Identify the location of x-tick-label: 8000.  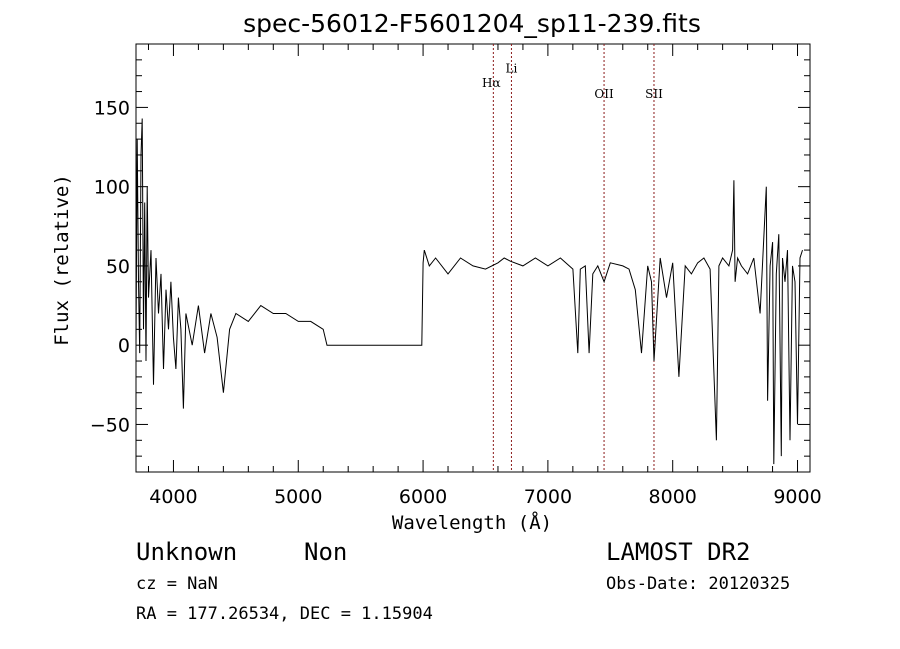
(673, 497).